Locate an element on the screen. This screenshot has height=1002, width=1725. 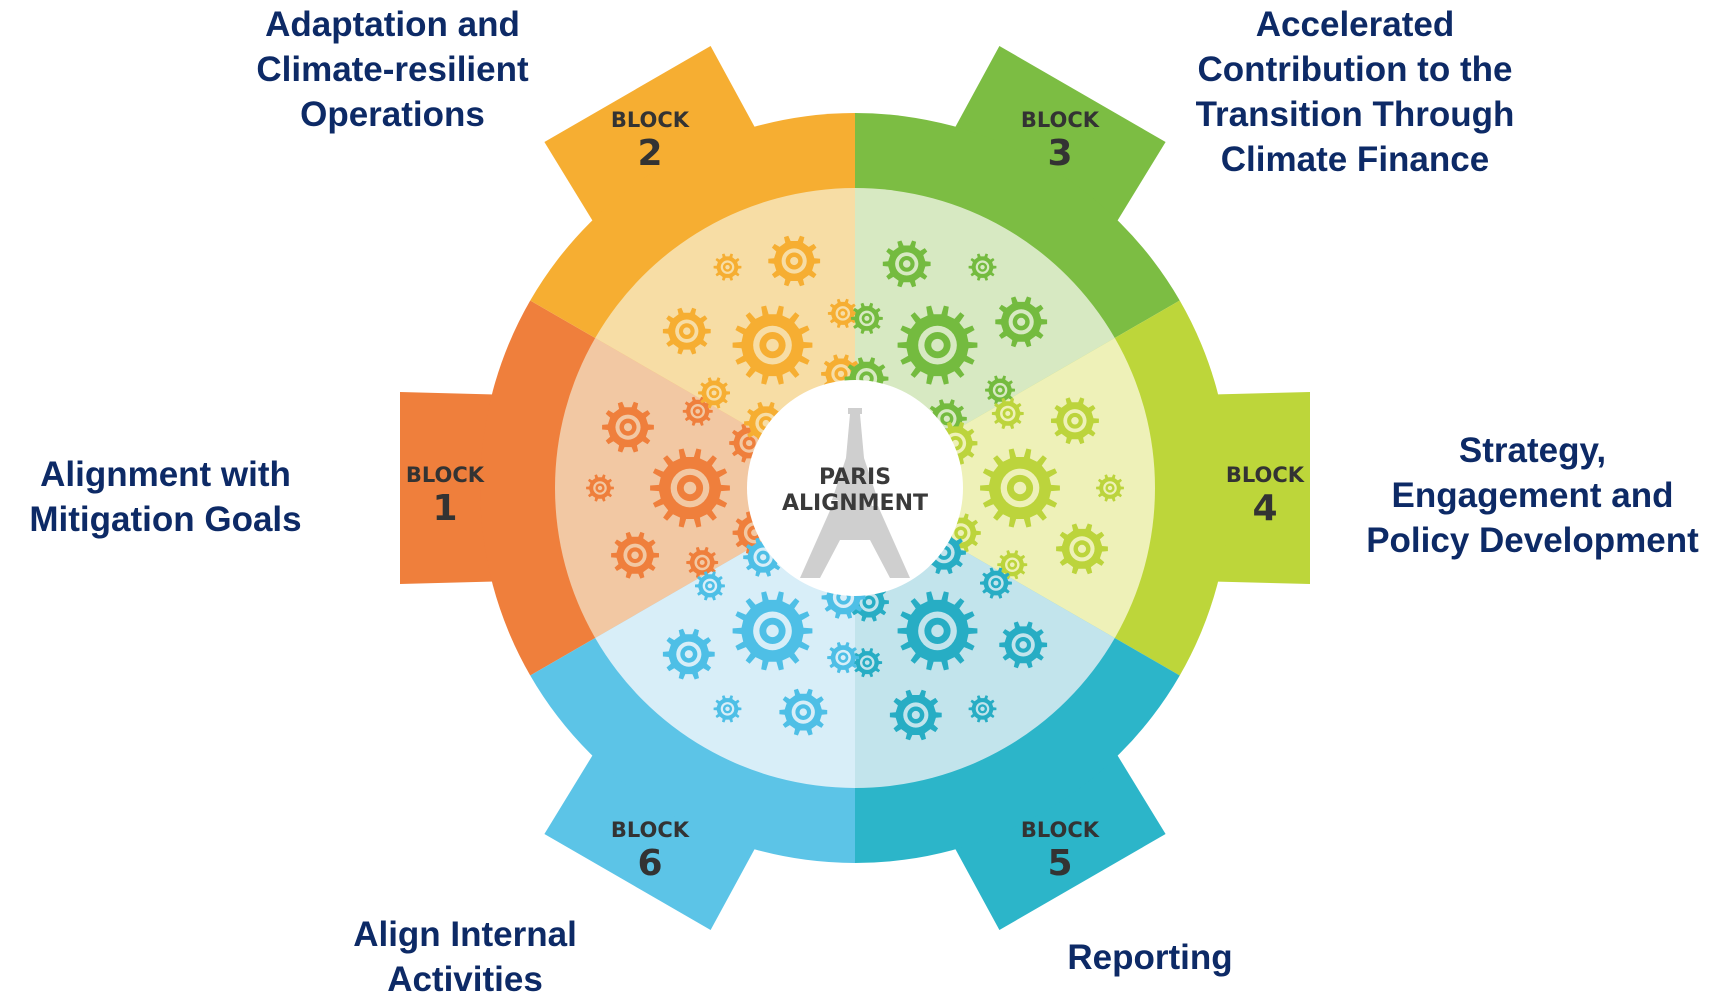
block-number-6: 6 is located at coordinates (649, 863).